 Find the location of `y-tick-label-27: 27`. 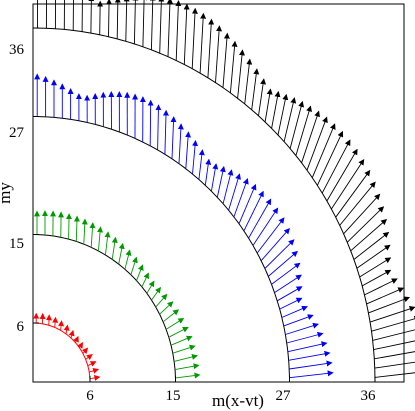

y-tick-label-27: 27 is located at coordinates (17, 133).